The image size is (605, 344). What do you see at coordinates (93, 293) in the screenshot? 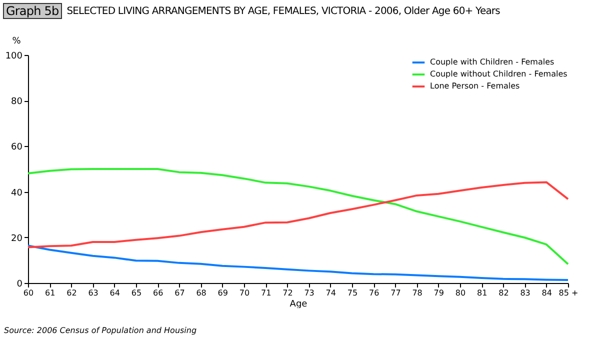
I see `x-tick-label: 63` at bounding box center [93, 293].